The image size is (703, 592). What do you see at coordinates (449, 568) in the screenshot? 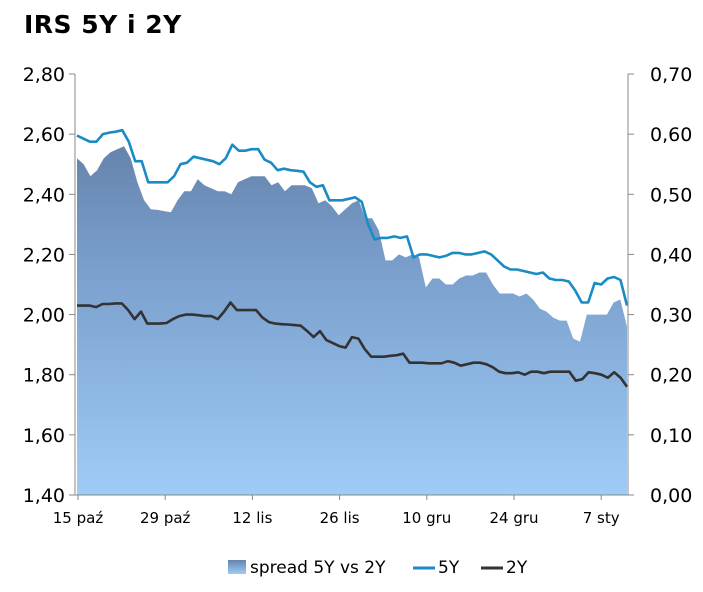
I see `legend-label-1: 5Y` at bounding box center [449, 568].